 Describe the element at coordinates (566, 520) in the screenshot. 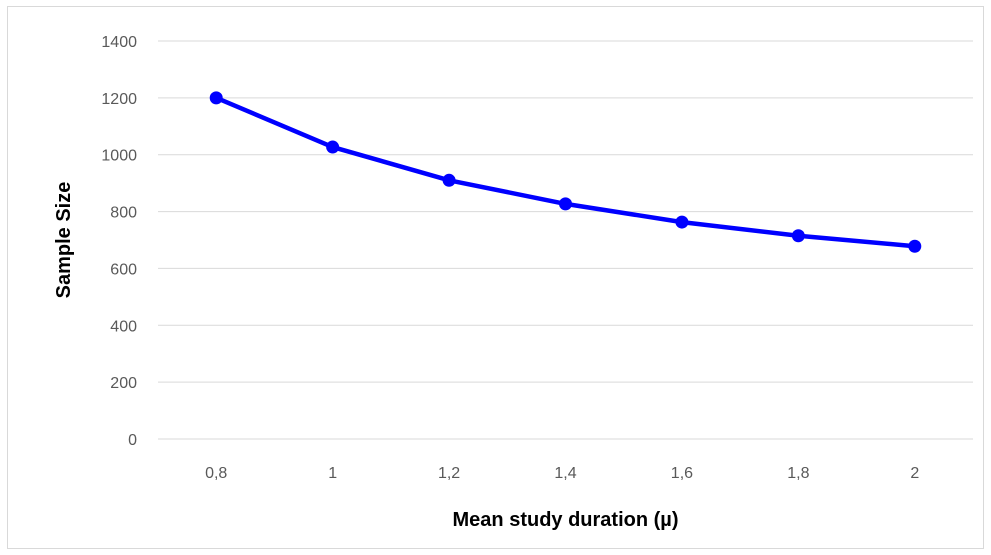

I see `x-axis-title: Mean study duration (µ)` at that location.